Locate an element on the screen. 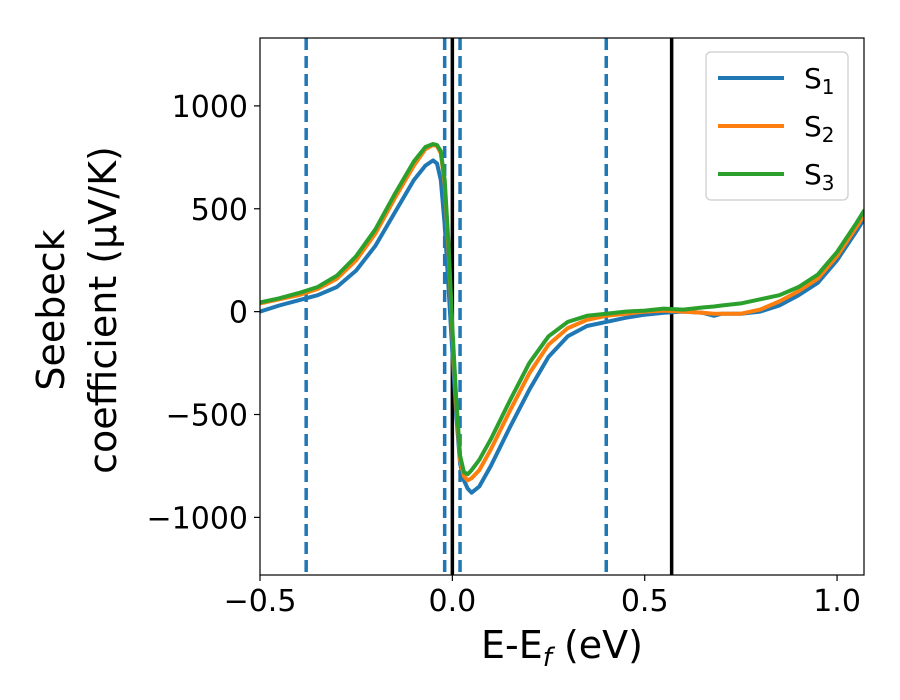  legend: S1 S2 S3 is located at coordinates (777, 126).